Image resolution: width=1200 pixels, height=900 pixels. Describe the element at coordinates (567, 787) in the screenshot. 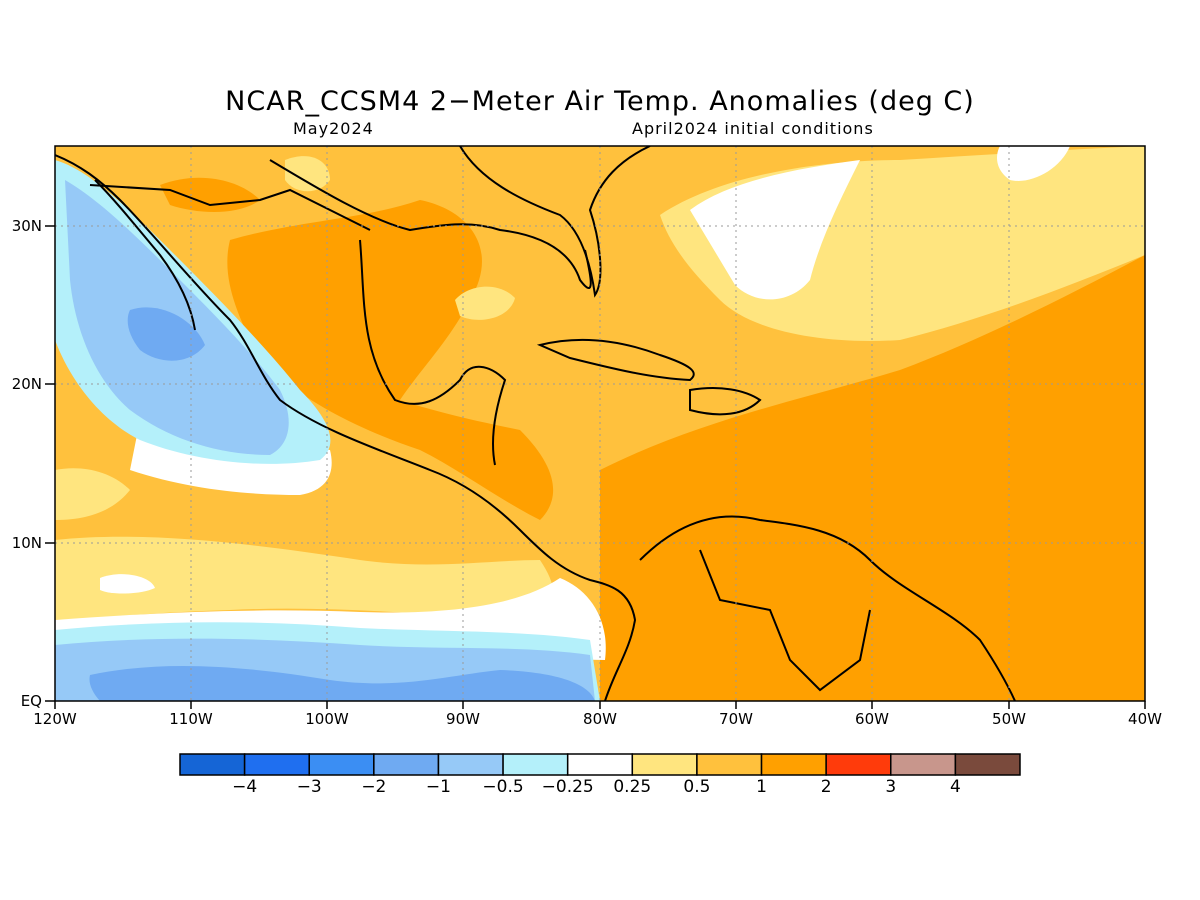

I see `colorbar-label: −0.25` at that location.